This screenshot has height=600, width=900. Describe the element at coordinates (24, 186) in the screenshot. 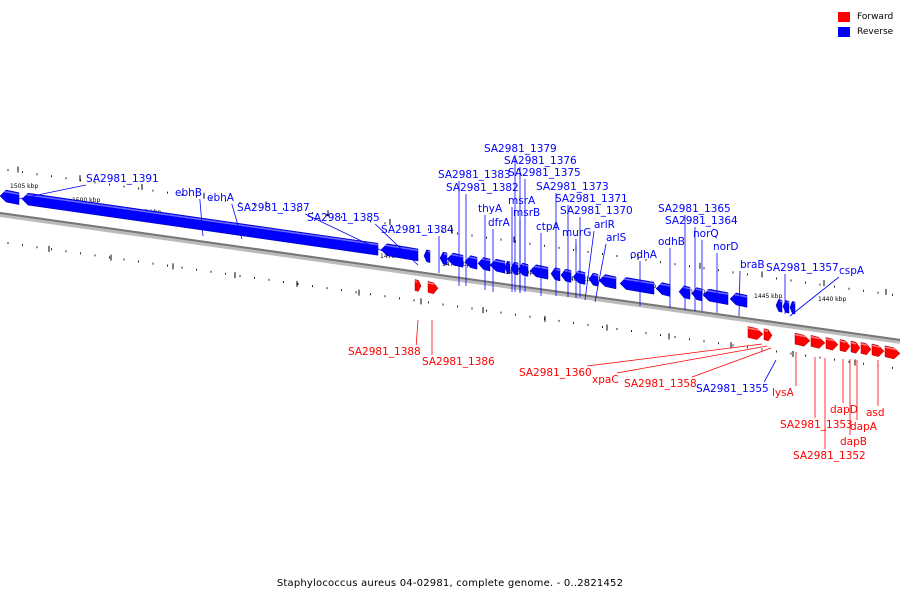

I see `scale-label: 1505 kbp` at that location.